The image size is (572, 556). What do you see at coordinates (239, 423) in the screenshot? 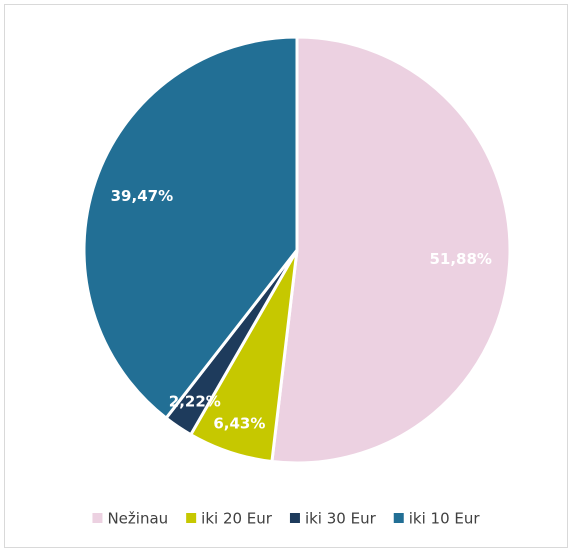
I see `data-label: 6,43%` at bounding box center [239, 423].